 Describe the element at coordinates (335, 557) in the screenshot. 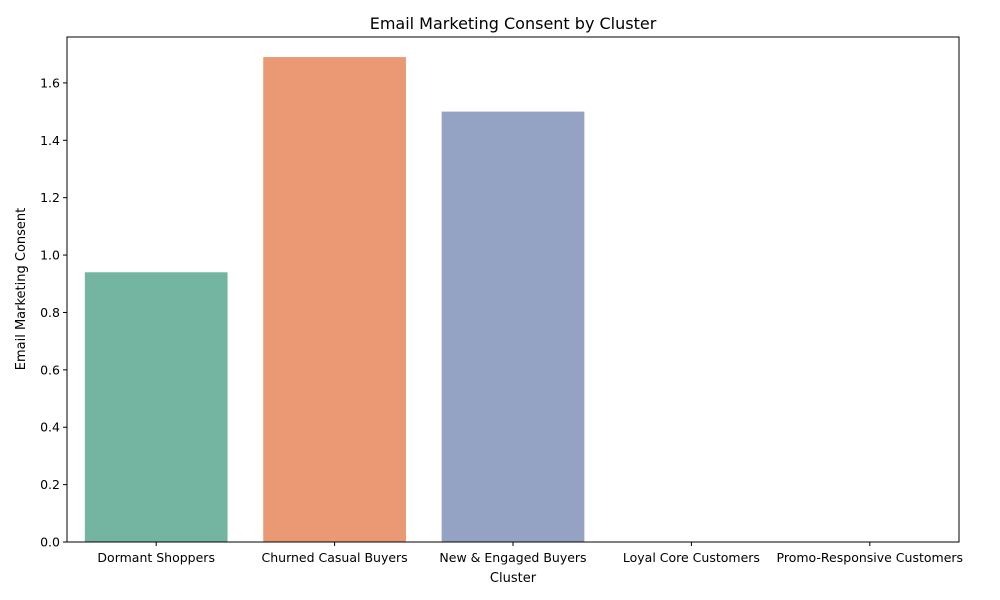

I see `x-tick-label: Churned Casual Buyers` at that location.